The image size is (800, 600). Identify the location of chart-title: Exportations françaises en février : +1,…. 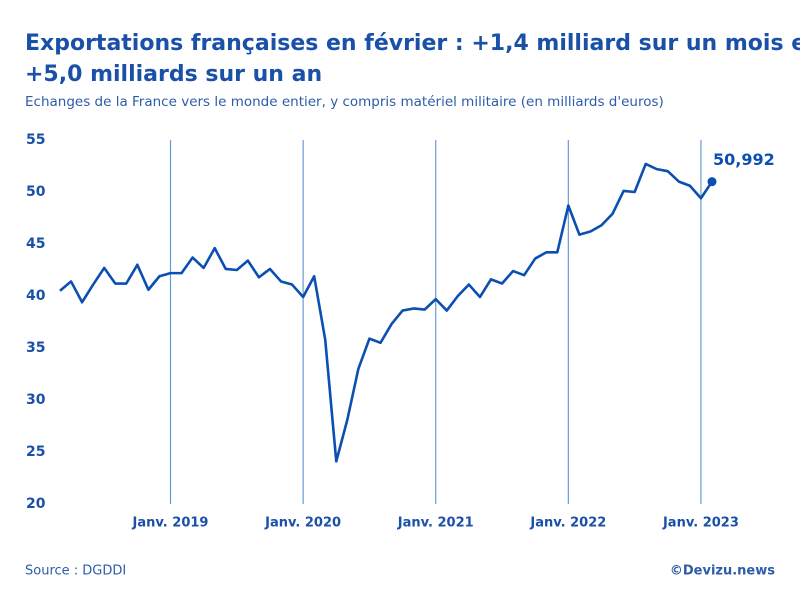
(412, 43).